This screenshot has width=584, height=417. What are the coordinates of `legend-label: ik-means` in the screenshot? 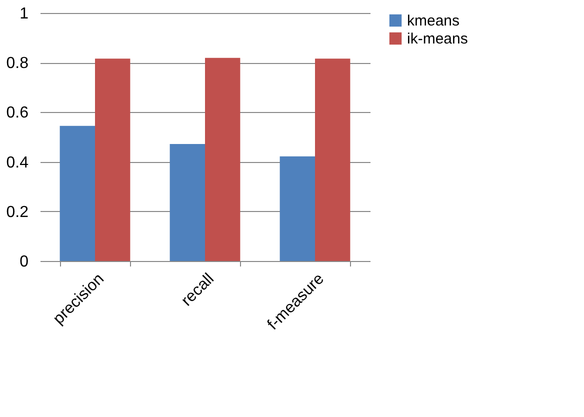 It's located at (437, 39).